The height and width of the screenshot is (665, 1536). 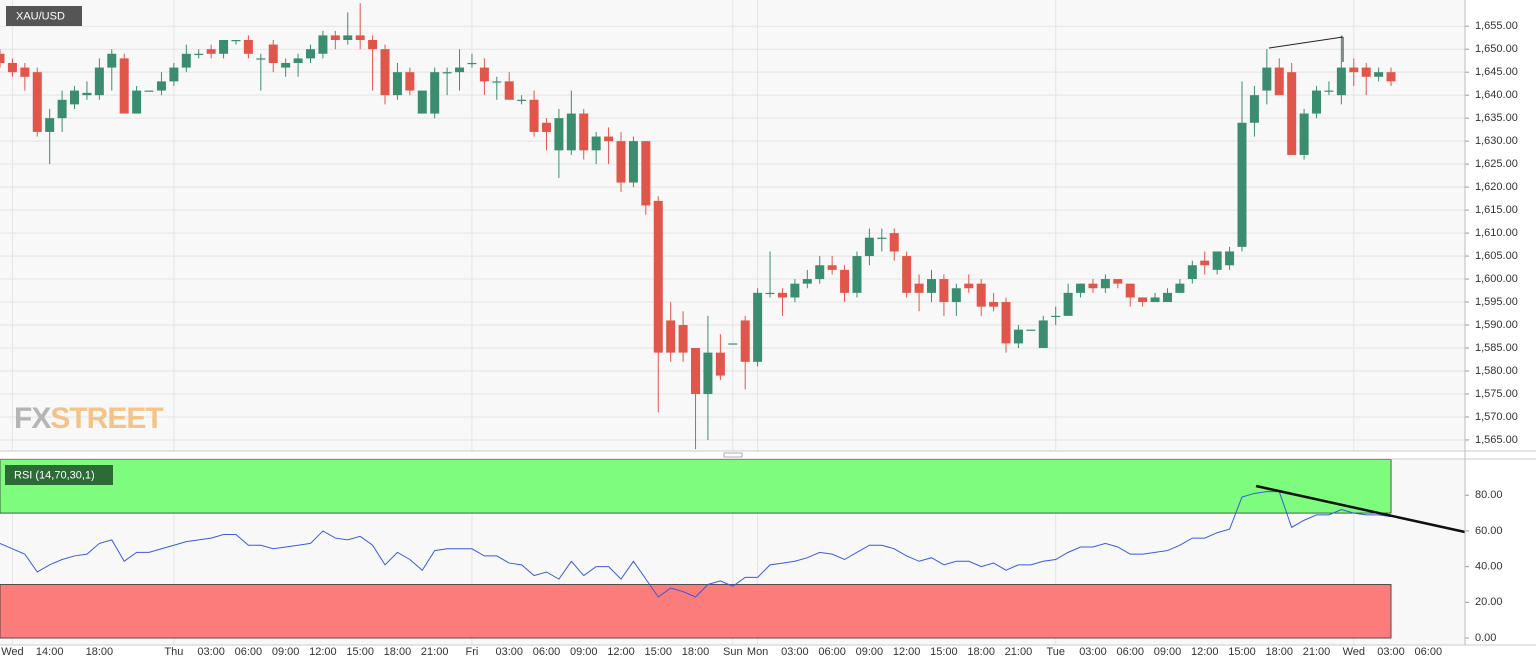 I want to click on x-tick-label: Thu, so click(x=173, y=652).